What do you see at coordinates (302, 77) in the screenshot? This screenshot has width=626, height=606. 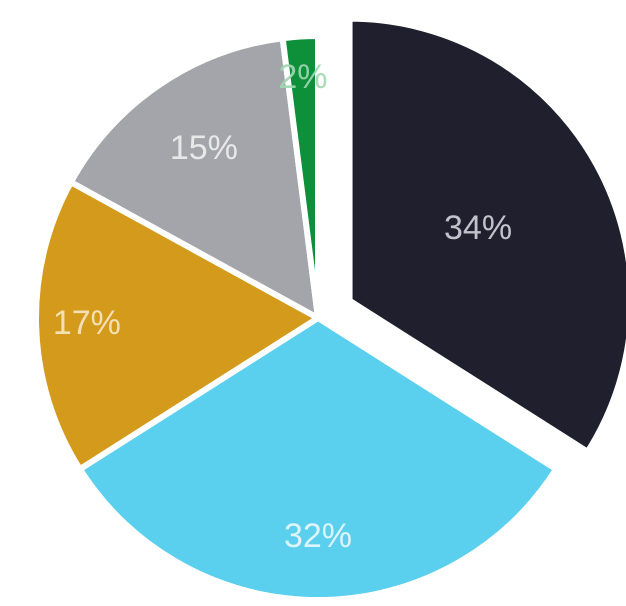 I see `pie-slice-label-4: 2%` at bounding box center [302, 77].